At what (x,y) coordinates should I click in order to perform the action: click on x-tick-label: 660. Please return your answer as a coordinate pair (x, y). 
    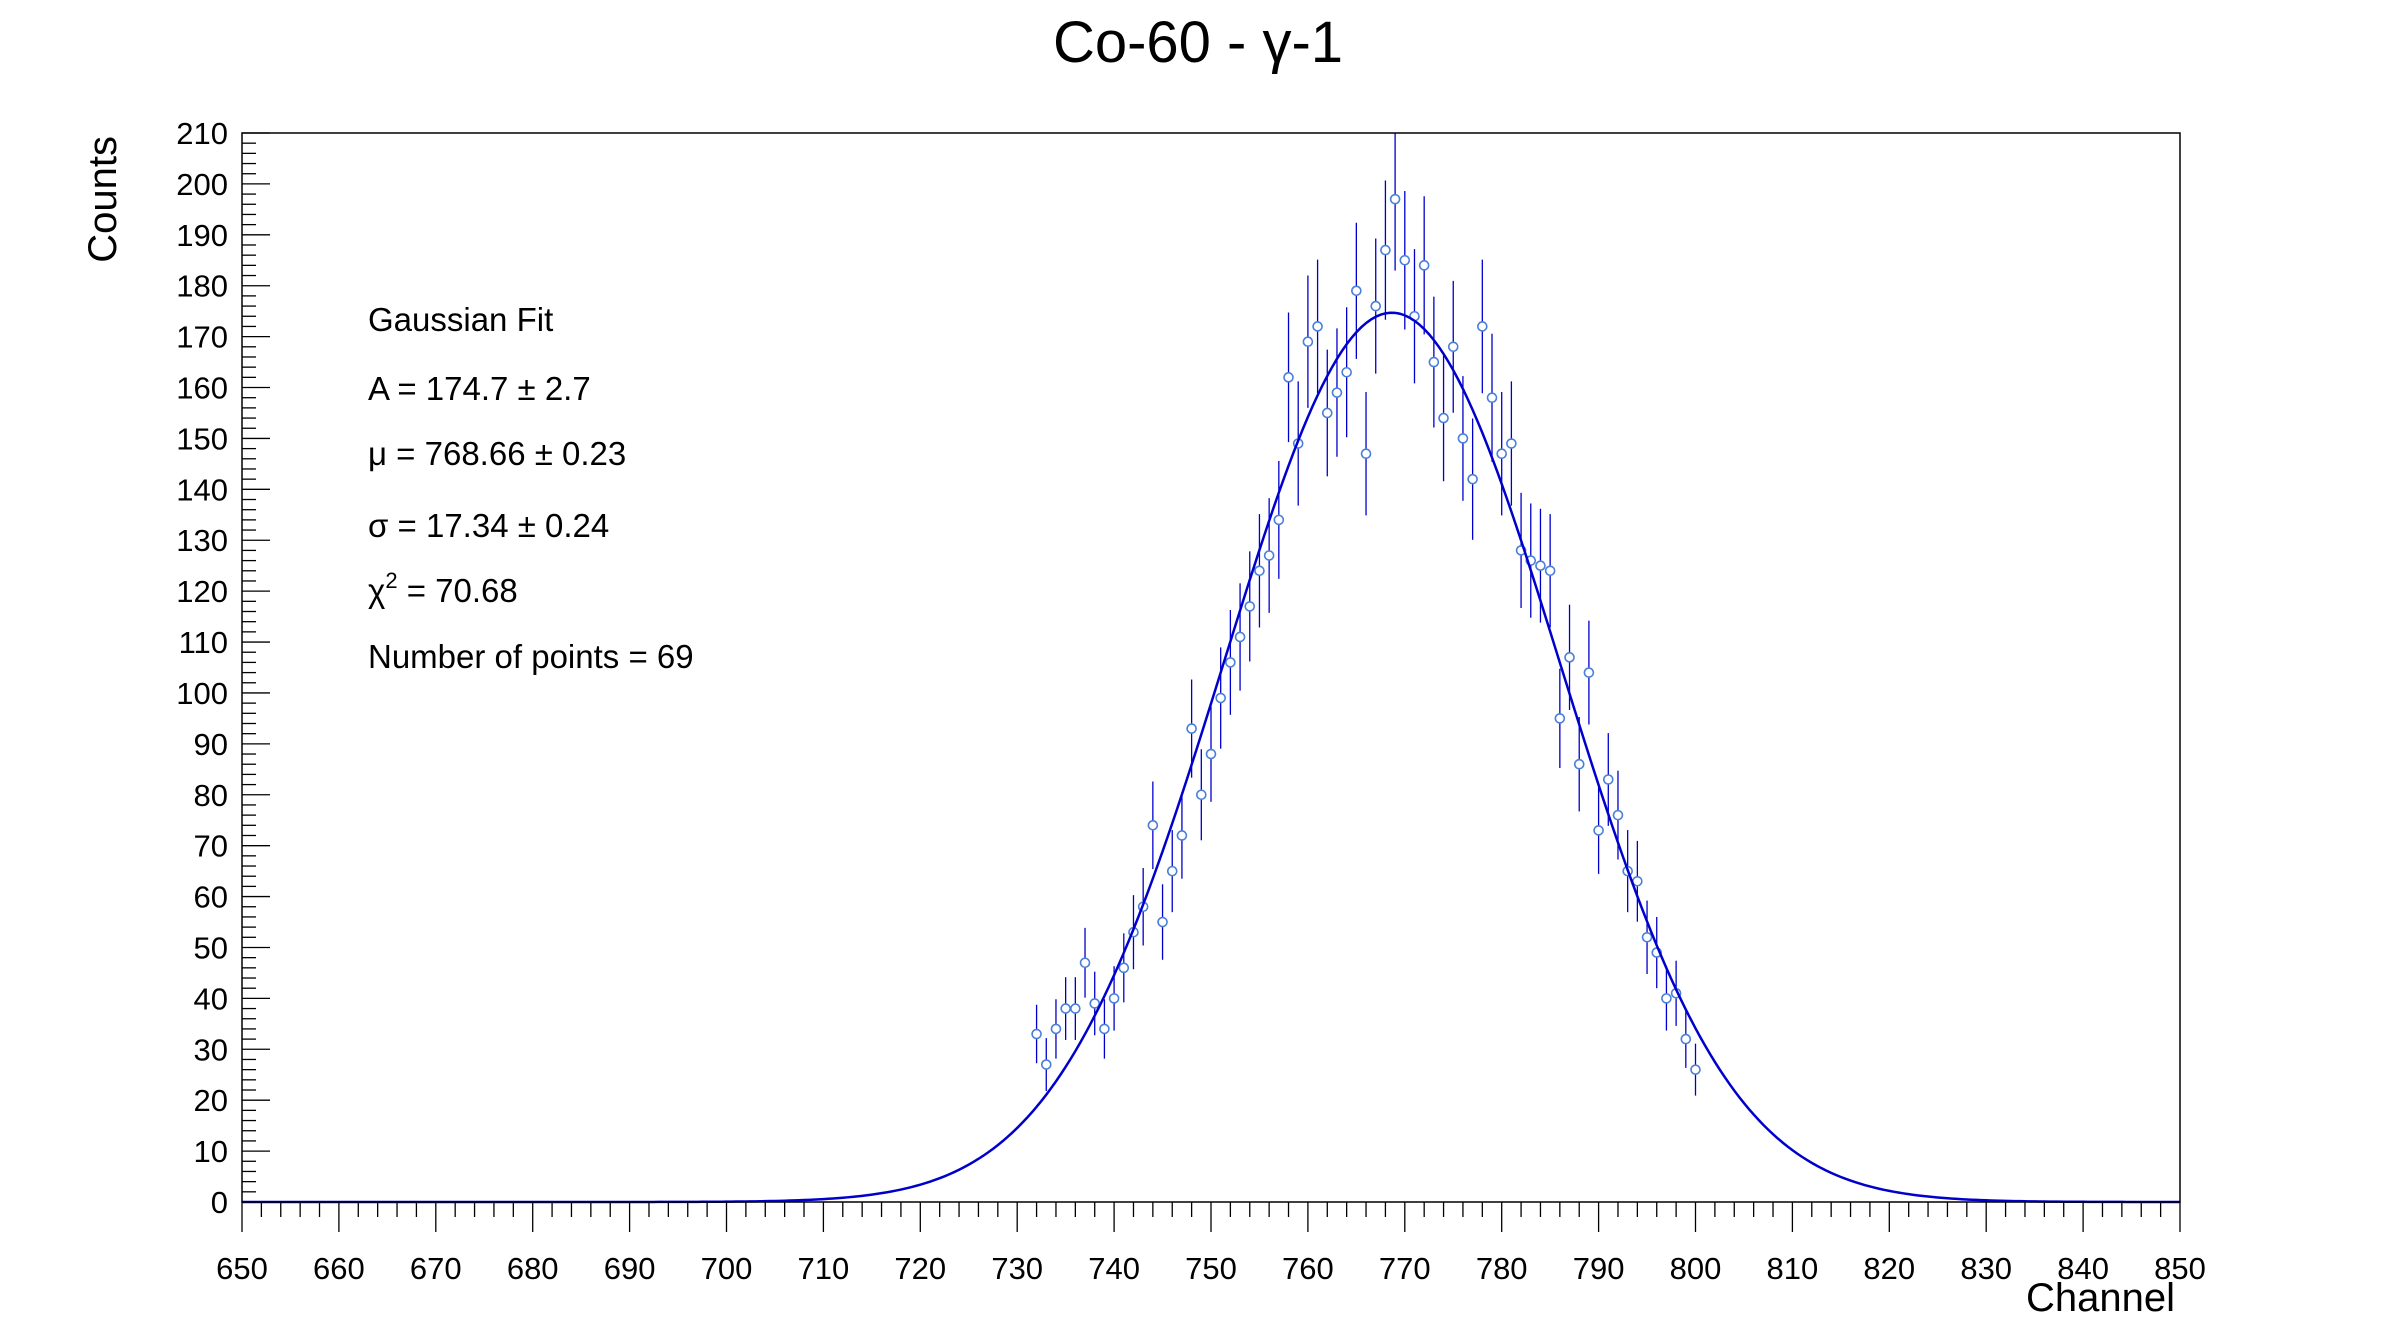
    Looking at the image, I should click on (339, 1268).